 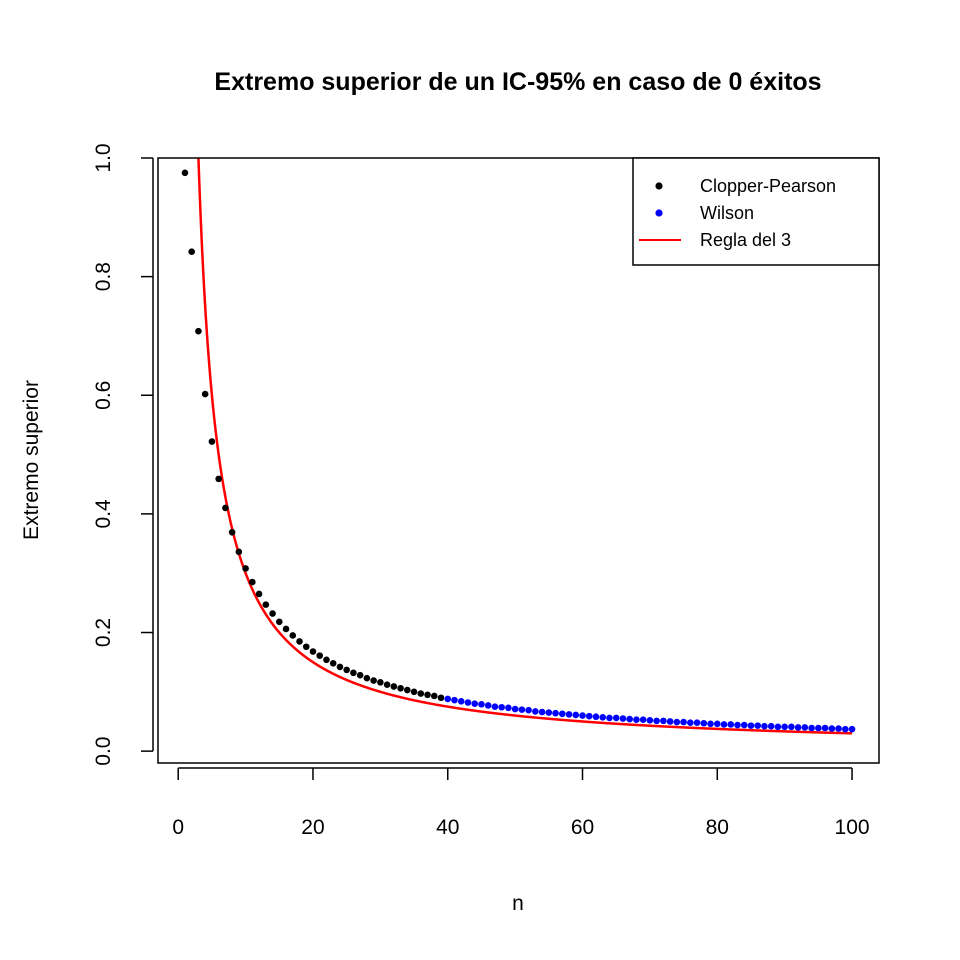 What do you see at coordinates (123, 454) in the screenshot?
I see `y-axis: 0.0 0.2 0.4 0.6 0.8 1.0` at bounding box center [123, 454].